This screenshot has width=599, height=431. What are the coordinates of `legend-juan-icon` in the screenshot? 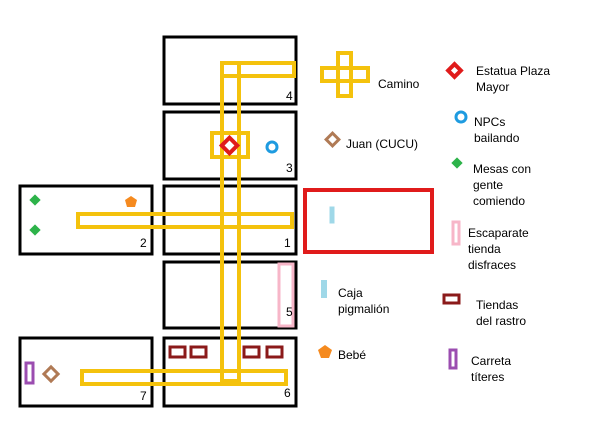 It's located at (332, 139).